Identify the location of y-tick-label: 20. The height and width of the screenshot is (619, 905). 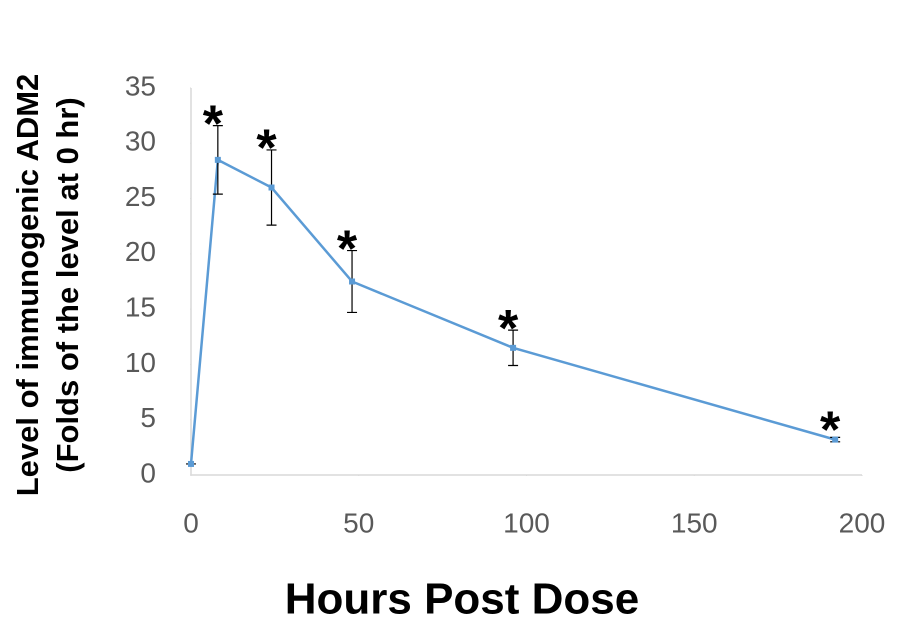
(140, 251).